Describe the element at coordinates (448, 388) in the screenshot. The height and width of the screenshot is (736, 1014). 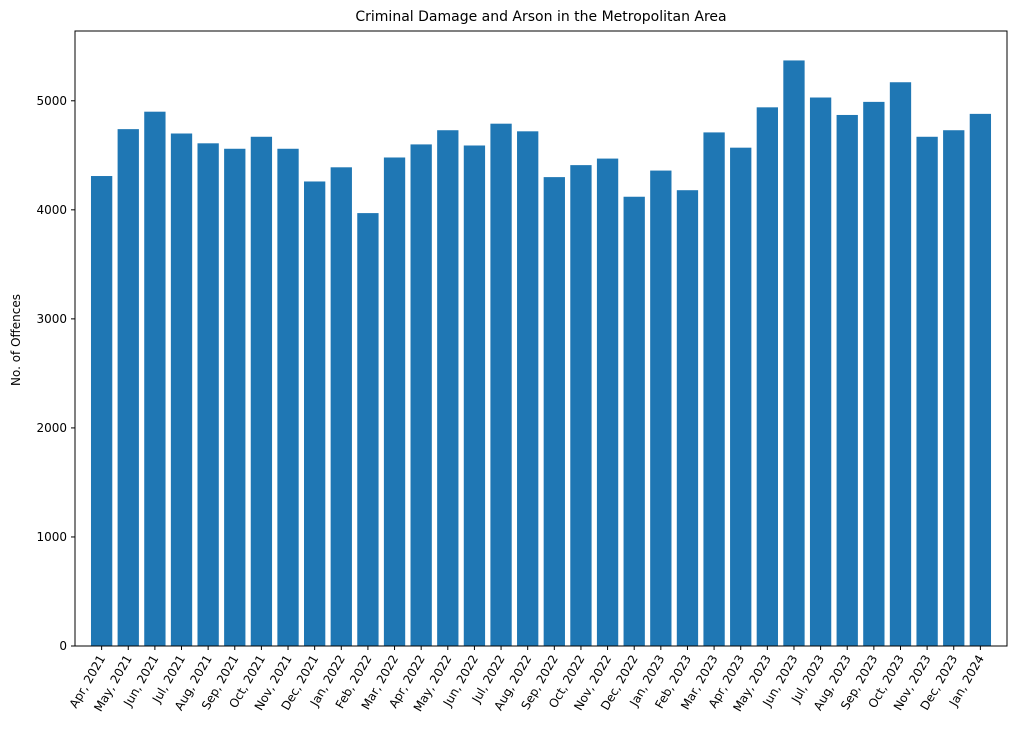
I see `bar-may-2022` at that location.